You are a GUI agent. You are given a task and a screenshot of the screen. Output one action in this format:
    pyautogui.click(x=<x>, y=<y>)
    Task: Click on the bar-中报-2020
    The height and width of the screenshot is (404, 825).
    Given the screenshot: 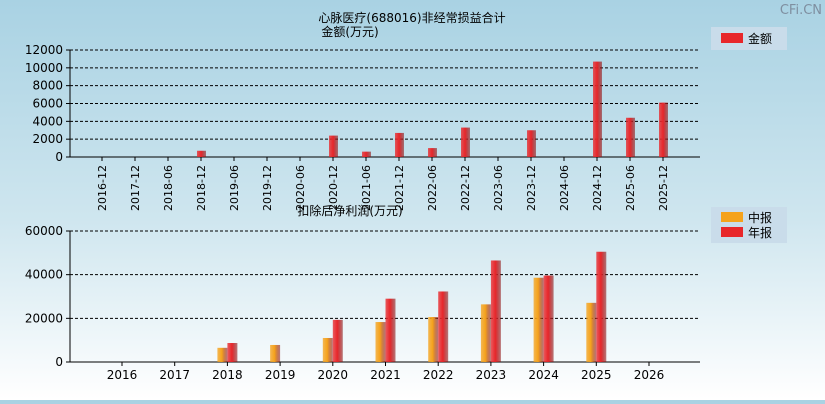 What is the action you would take?
    pyautogui.click(x=327, y=349)
    